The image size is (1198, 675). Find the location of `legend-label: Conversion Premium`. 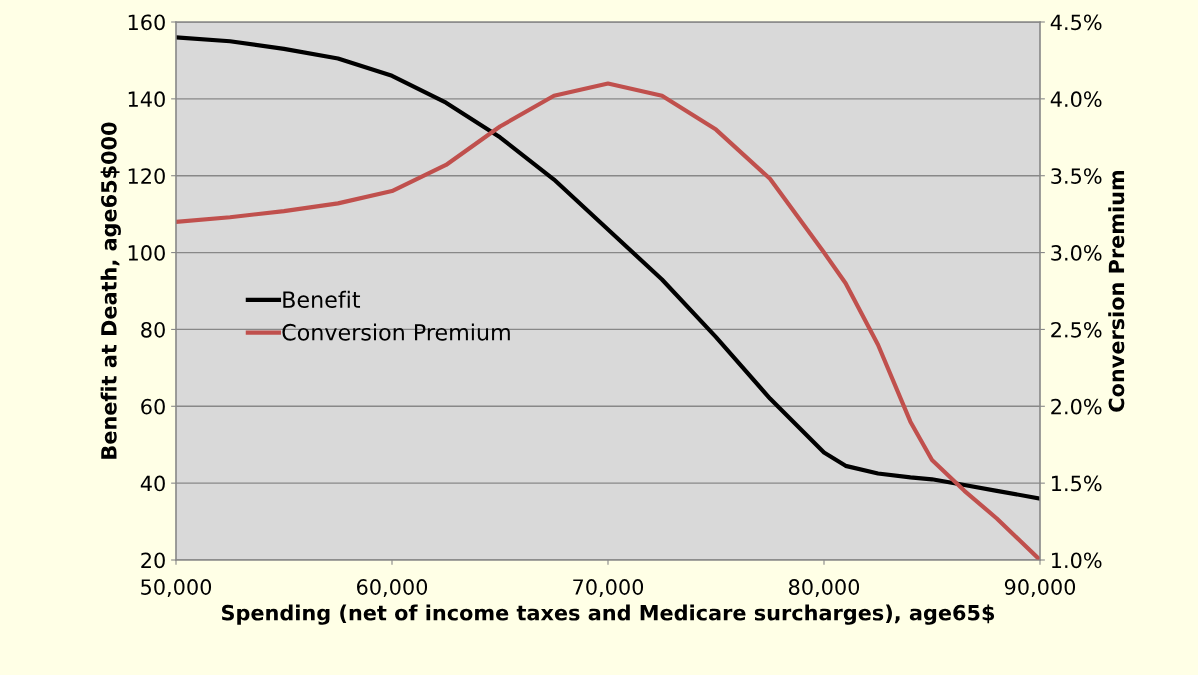

legend-label: Conversion Premium is located at coordinates (396, 332).